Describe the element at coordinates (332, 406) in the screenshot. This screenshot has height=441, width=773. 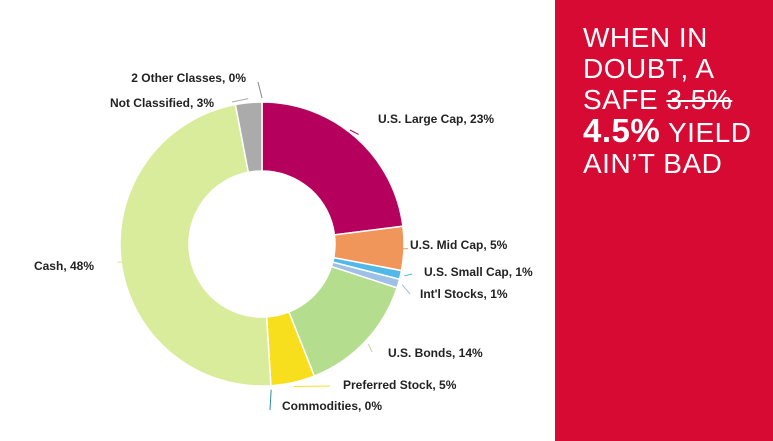
I see `slice-label-commodities: Commodities, 0%` at that location.